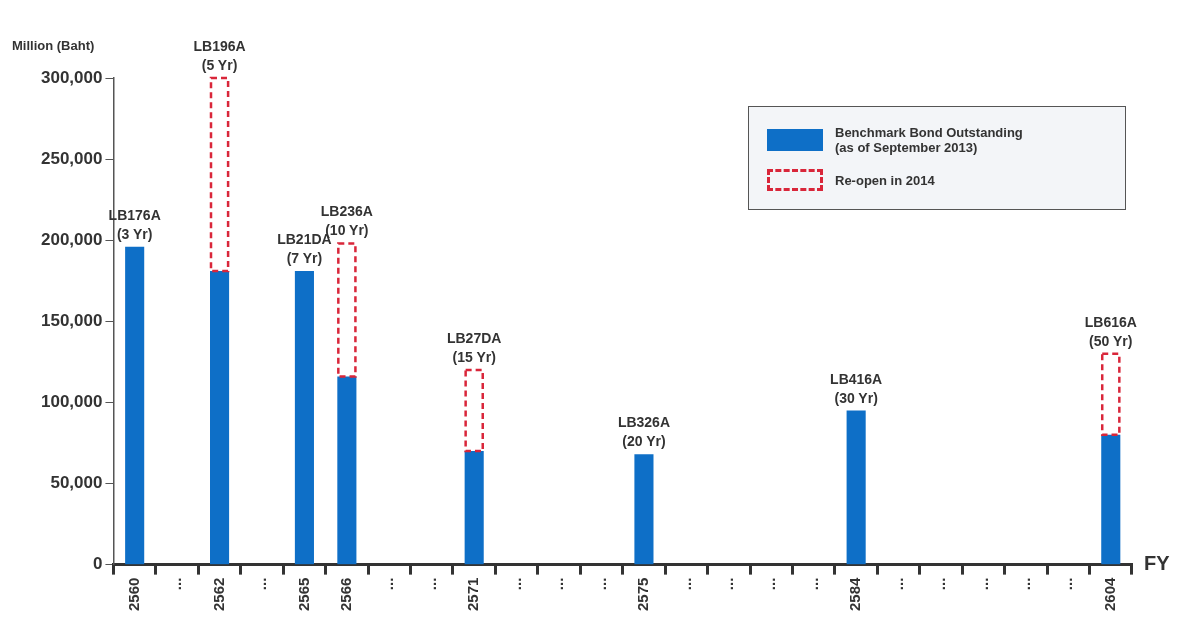  Describe the element at coordinates (219, 55) in the screenshot. I see `annotation: LB196A (5 Yr)` at that location.